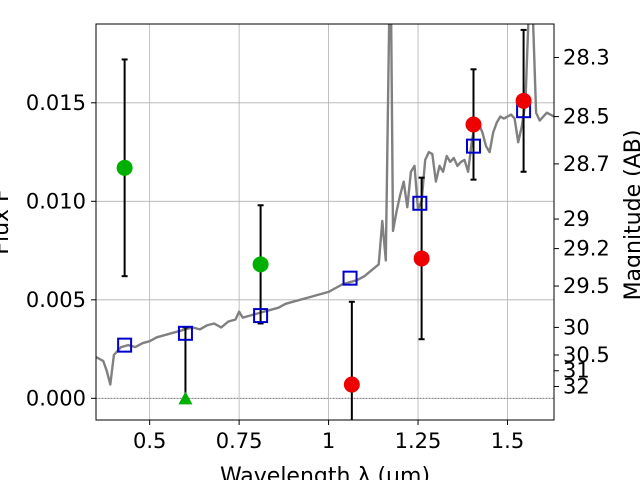 The height and width of the screenshot is (480, 640). Describe the element at coordinates (586, 57) in the screenshot. I see `right-tick-label: 28.3` at that location.